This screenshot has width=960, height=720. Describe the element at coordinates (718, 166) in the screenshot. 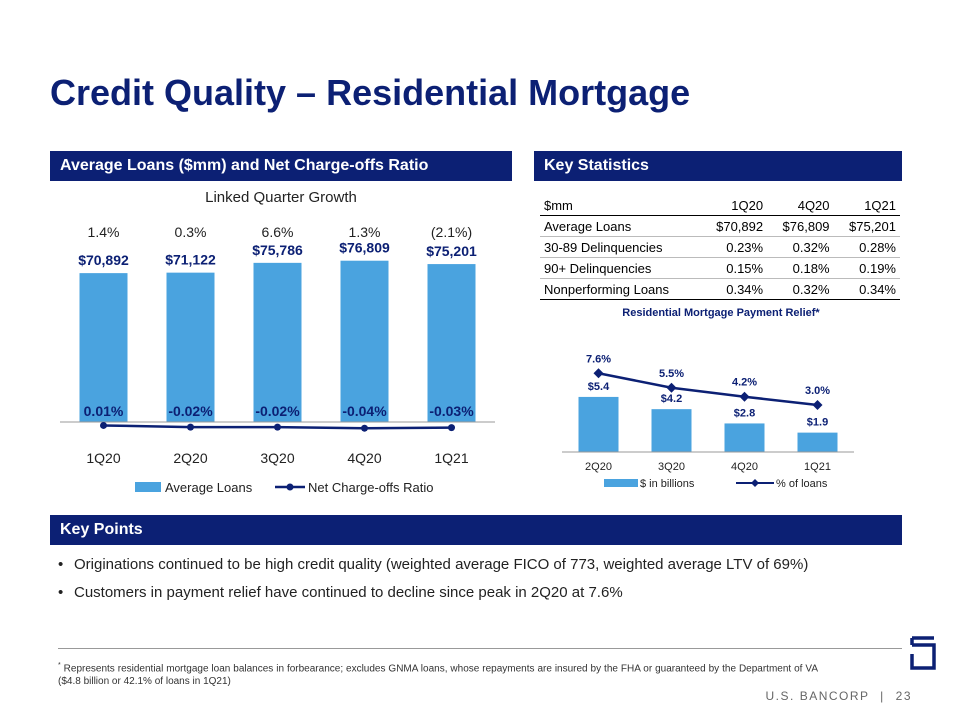

I see `section-header-key-statistics: Key Statistics` at that location.